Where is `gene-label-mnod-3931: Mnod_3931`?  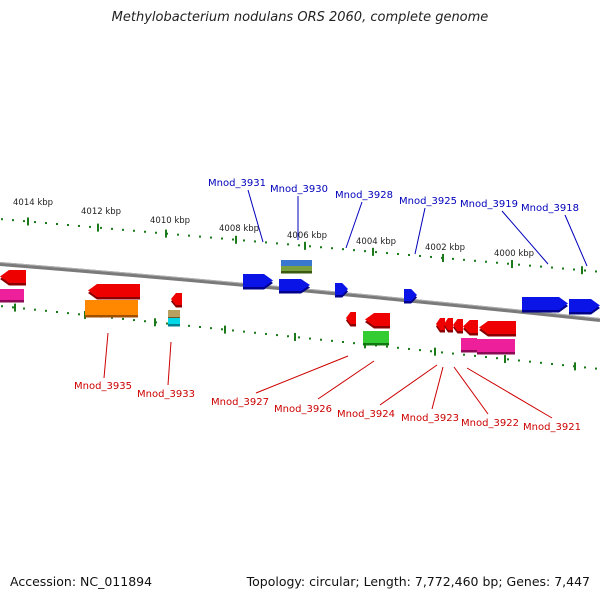 gene-label-mnod-3931: Mnod_3931 is located at coordinates (237, 183).